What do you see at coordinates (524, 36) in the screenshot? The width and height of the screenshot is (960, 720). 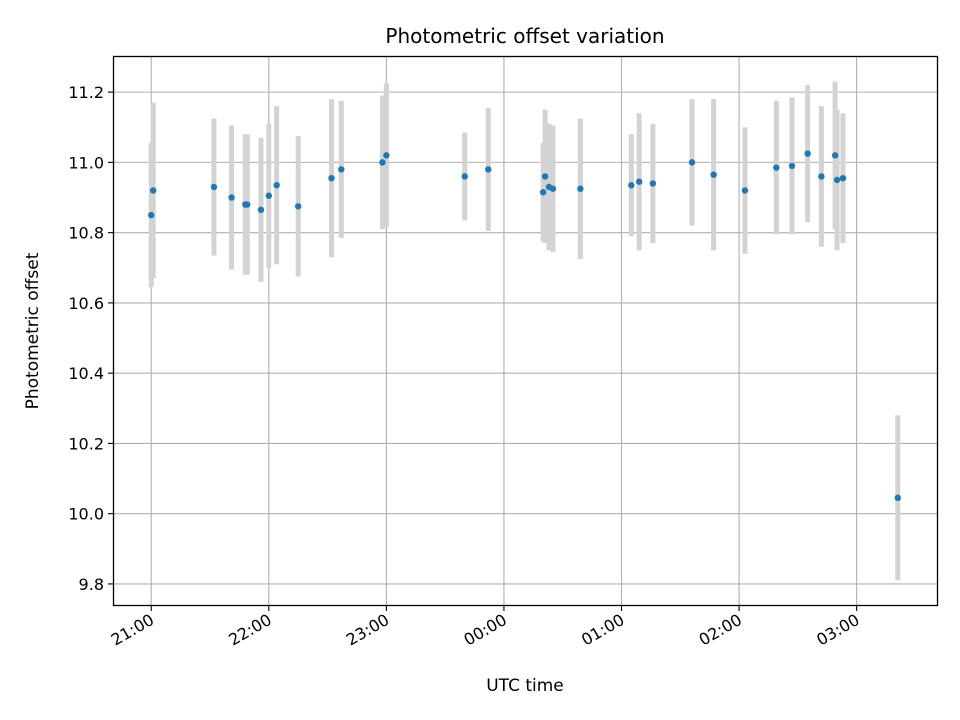 I see `chart-title: Photometric offset variation` at bounding box center [524, 36].